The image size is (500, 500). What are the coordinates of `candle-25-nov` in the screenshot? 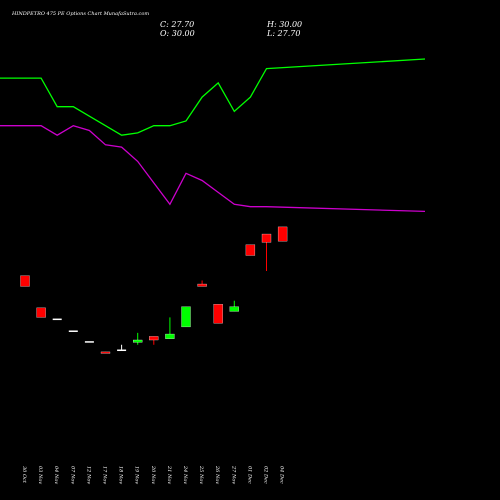 It's located at (202, 283).